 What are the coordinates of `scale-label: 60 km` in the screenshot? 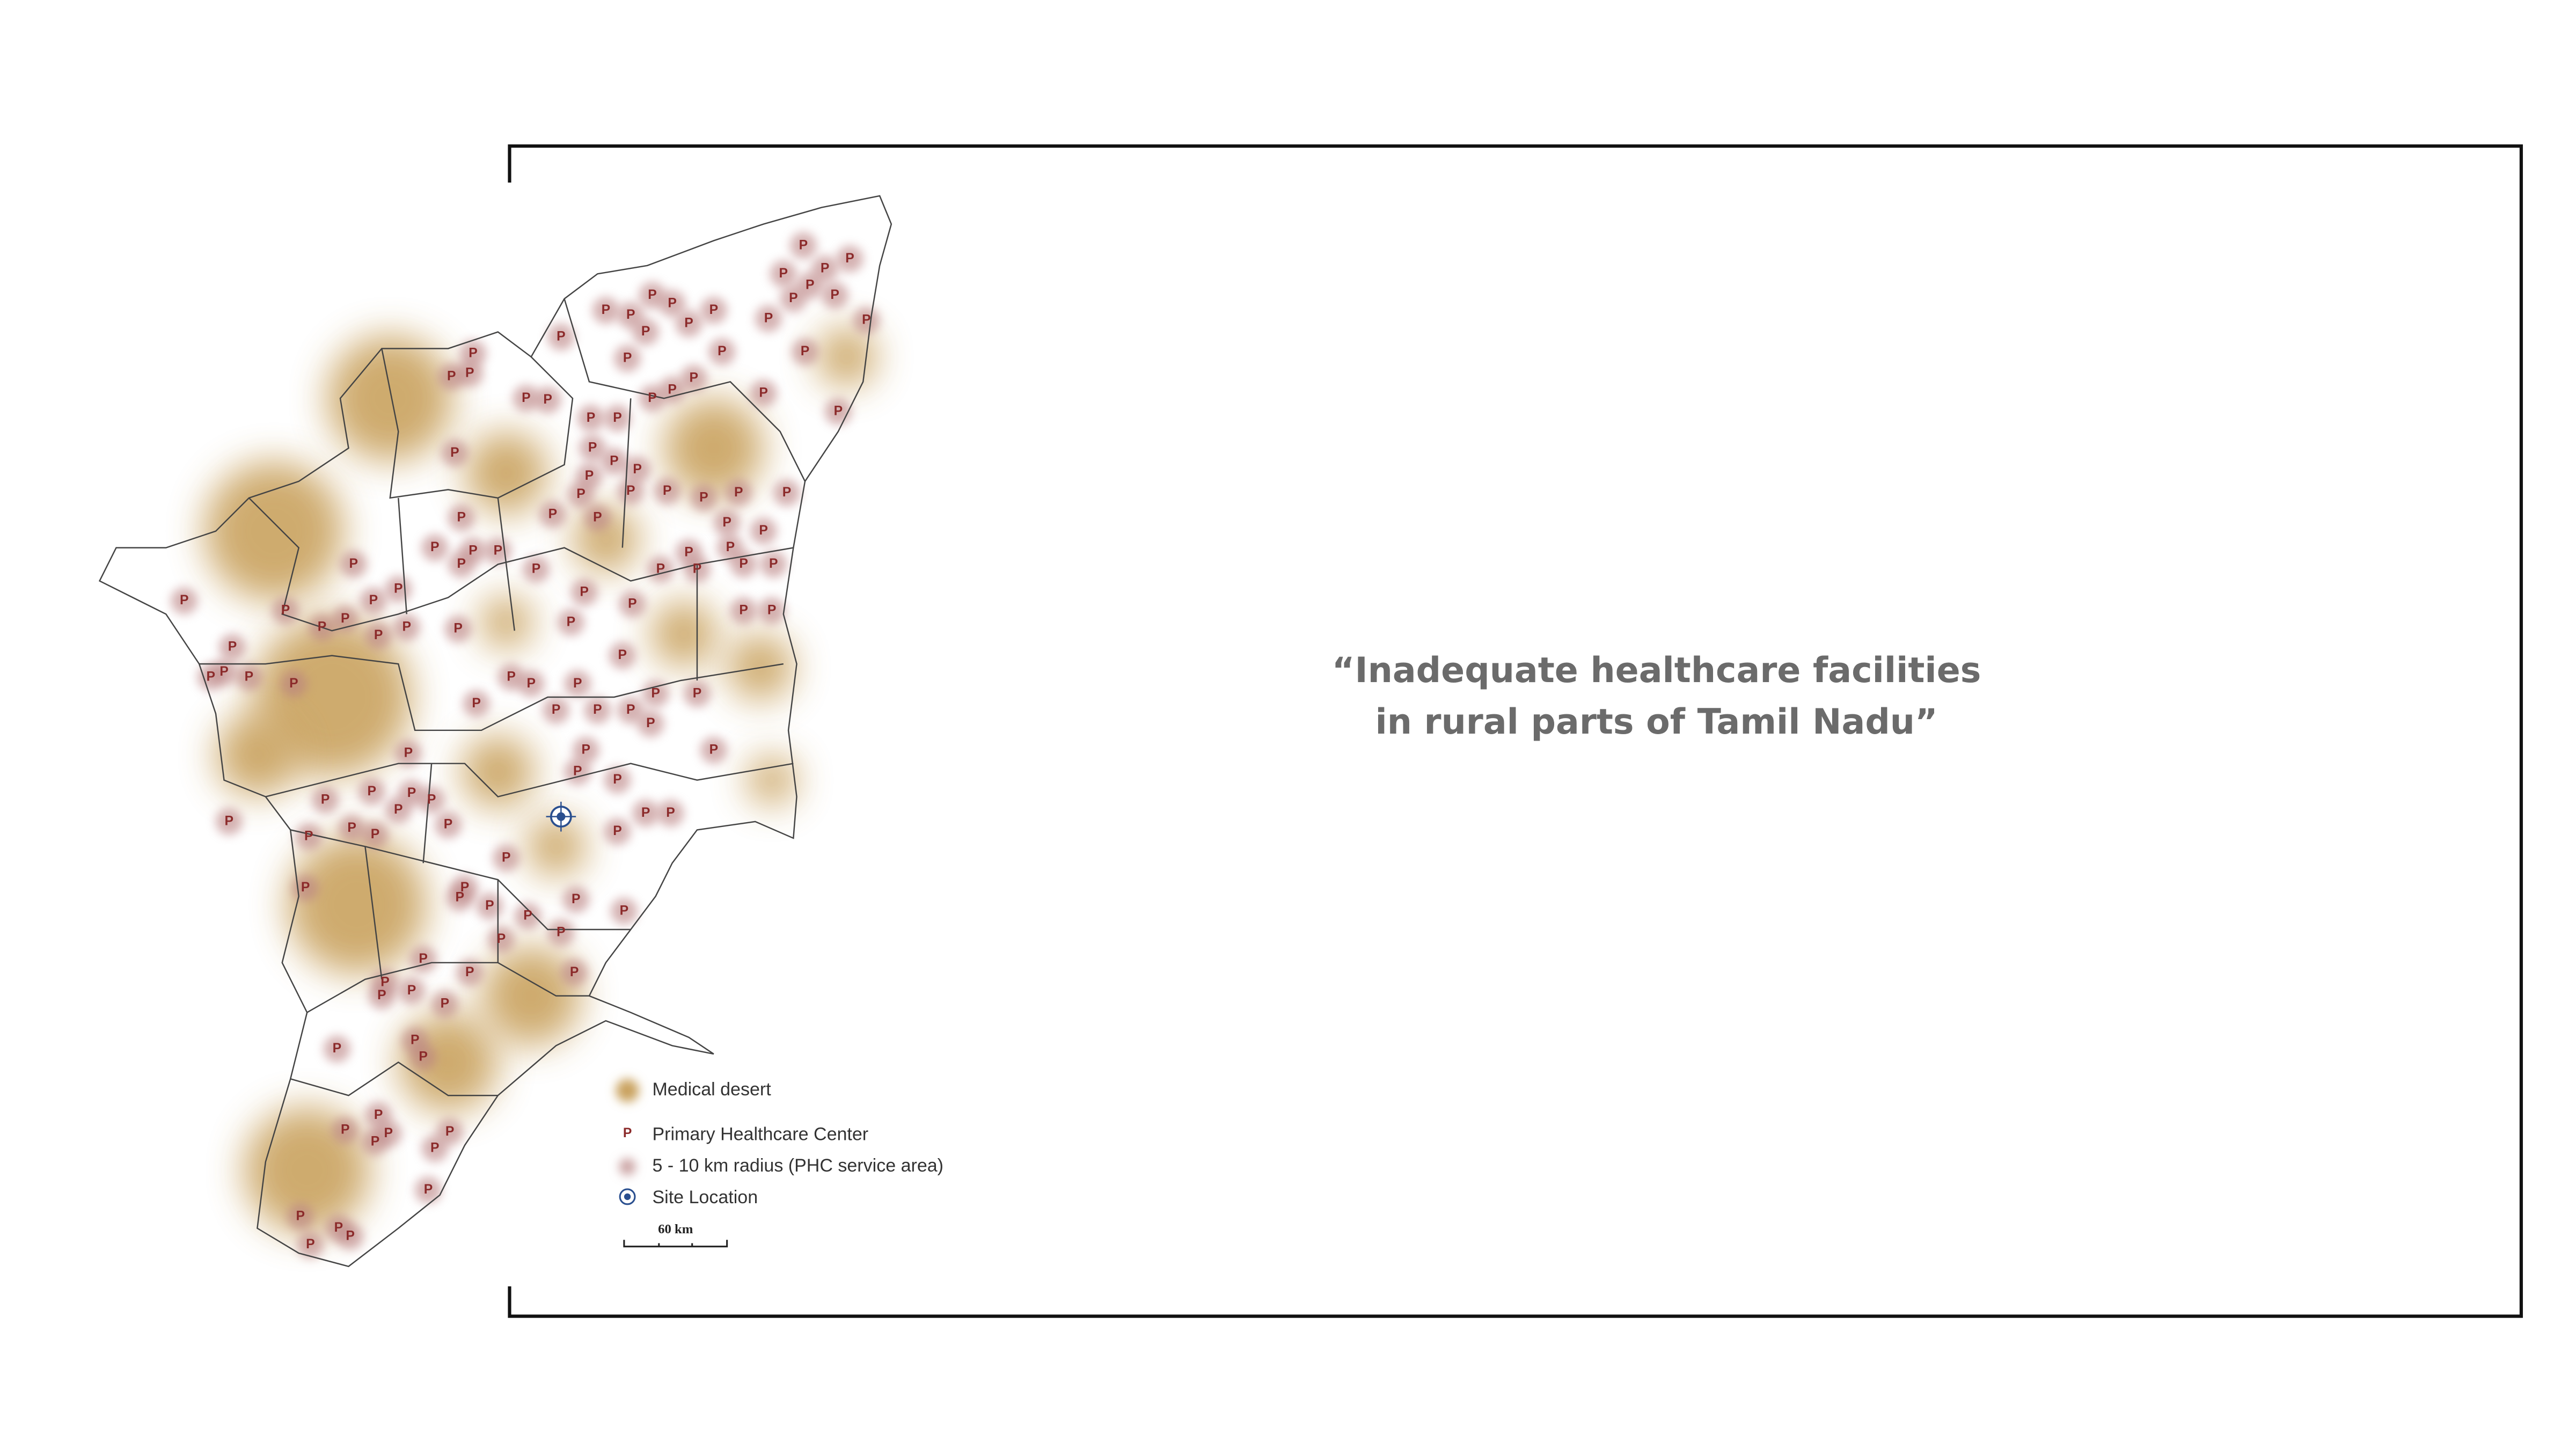 It's located at (675, 1229).